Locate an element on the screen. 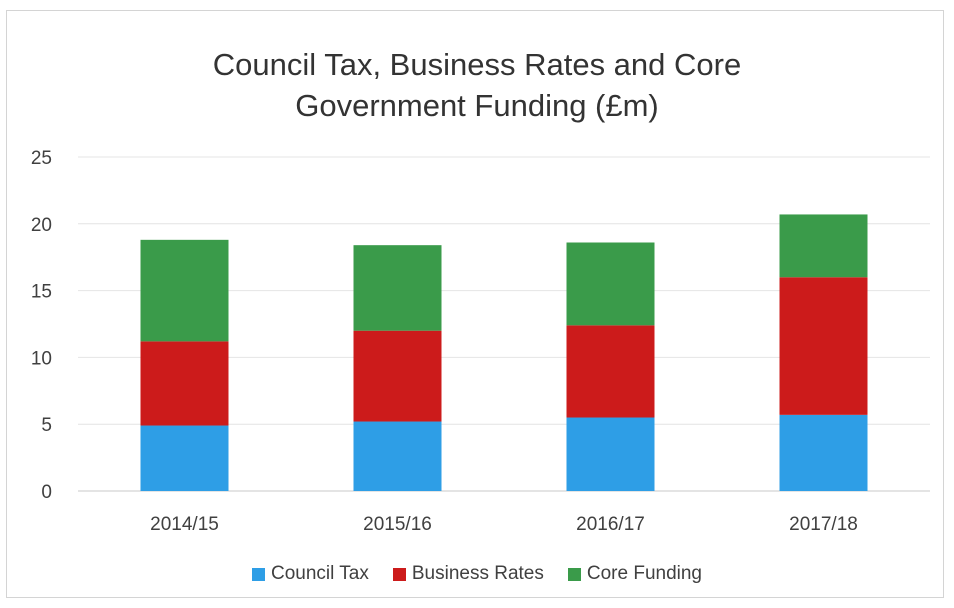 The image size is (954, 608). y-tick-label: 15 is located at coordinates (41, 292).